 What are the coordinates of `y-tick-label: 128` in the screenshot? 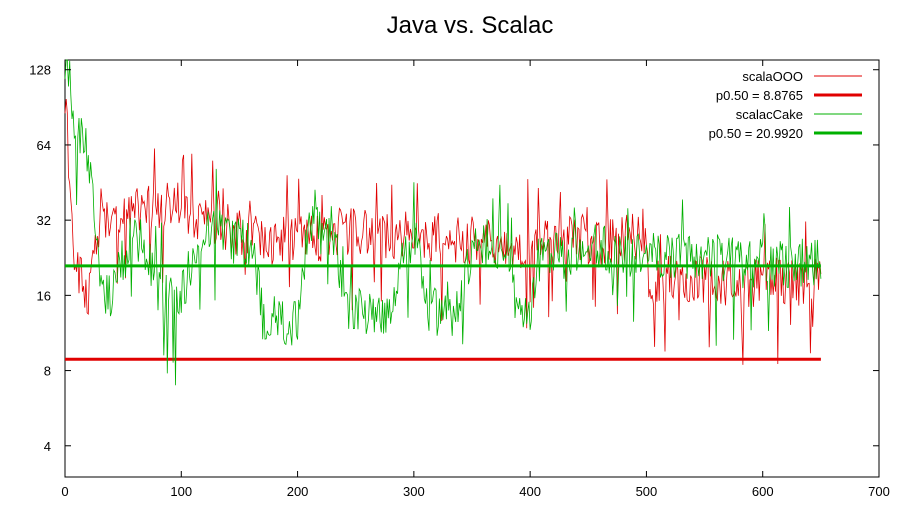 It's located at (40, 70).